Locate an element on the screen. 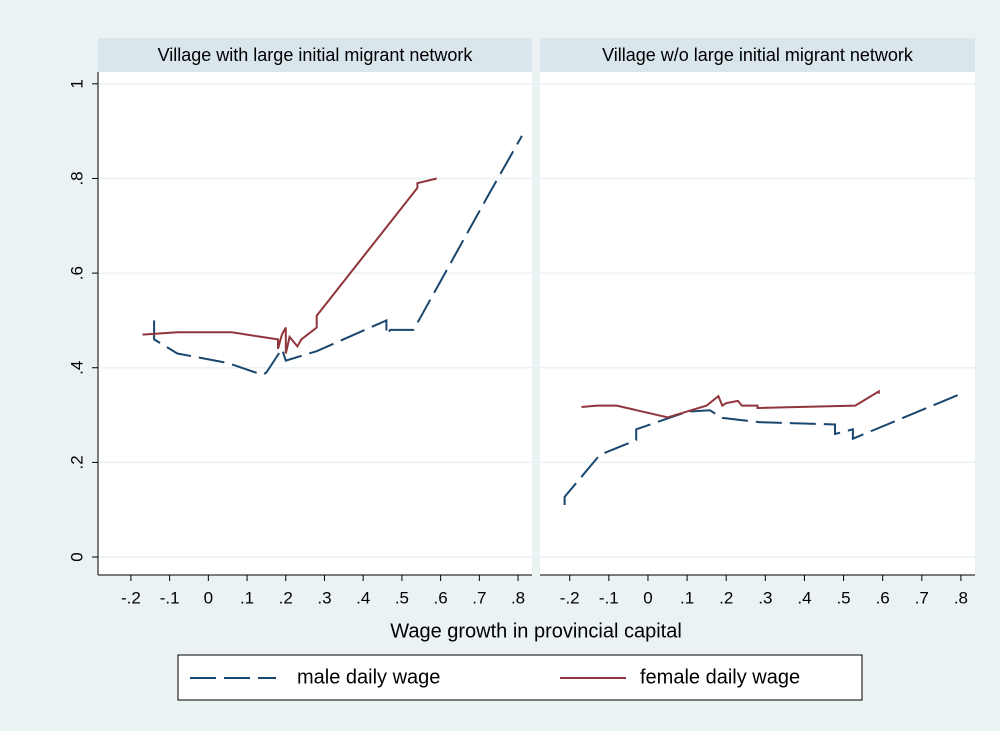 The width and height of the screenshot is (1000, 736). legend-label: female daily wage is located at coordinates (720, 677).